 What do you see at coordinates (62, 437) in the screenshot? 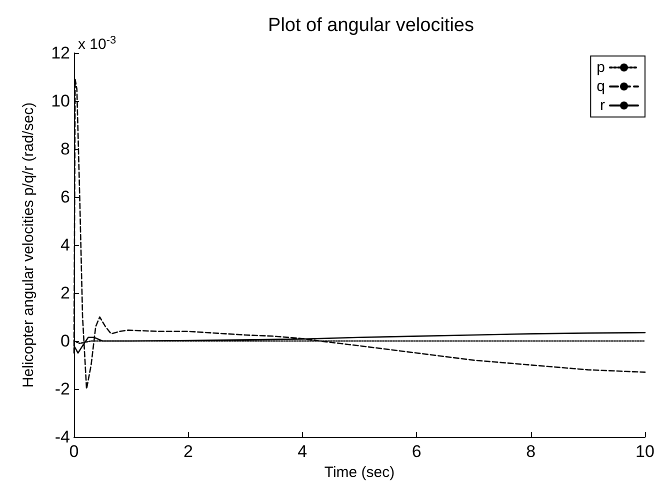
I see `y-tick-label: -4` at bounding box center [62, 437].